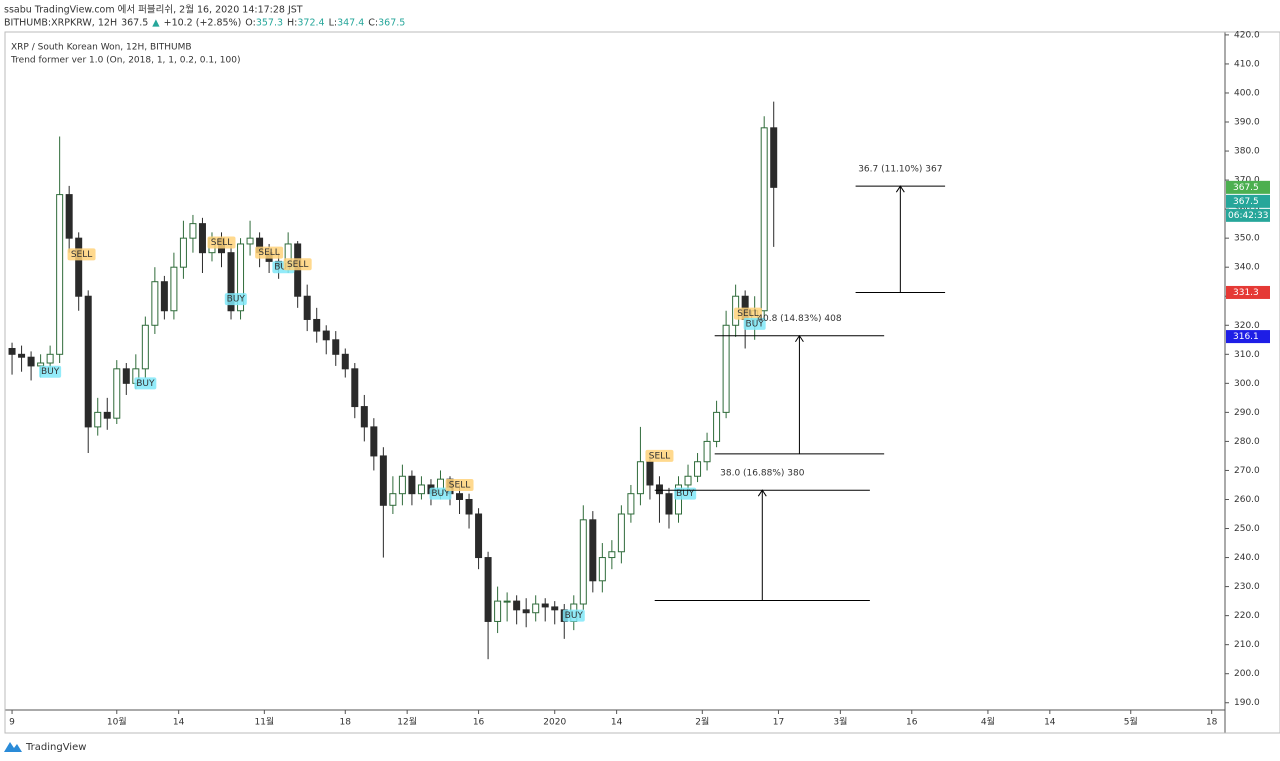 This screenshot has height=761, width=1280. Describe the element at coordinates (292, 23) in the screenshot. I see `ohlc-label: H:` at that location.